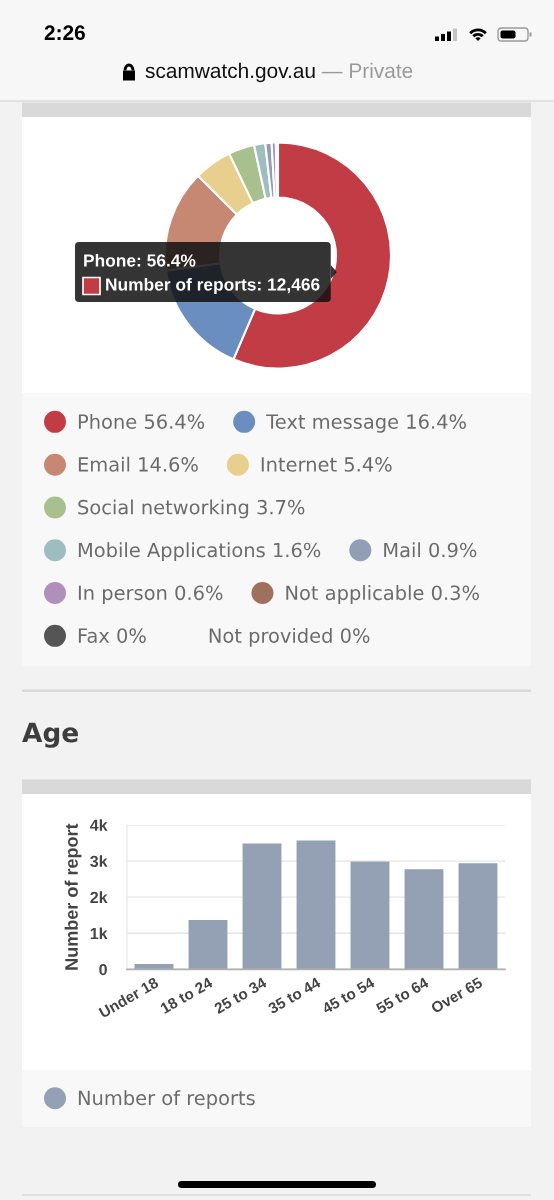  Describe the element at coordinates (294, 995) in the screenshot. I see `x-tick-label: 35 to 44` at that location.